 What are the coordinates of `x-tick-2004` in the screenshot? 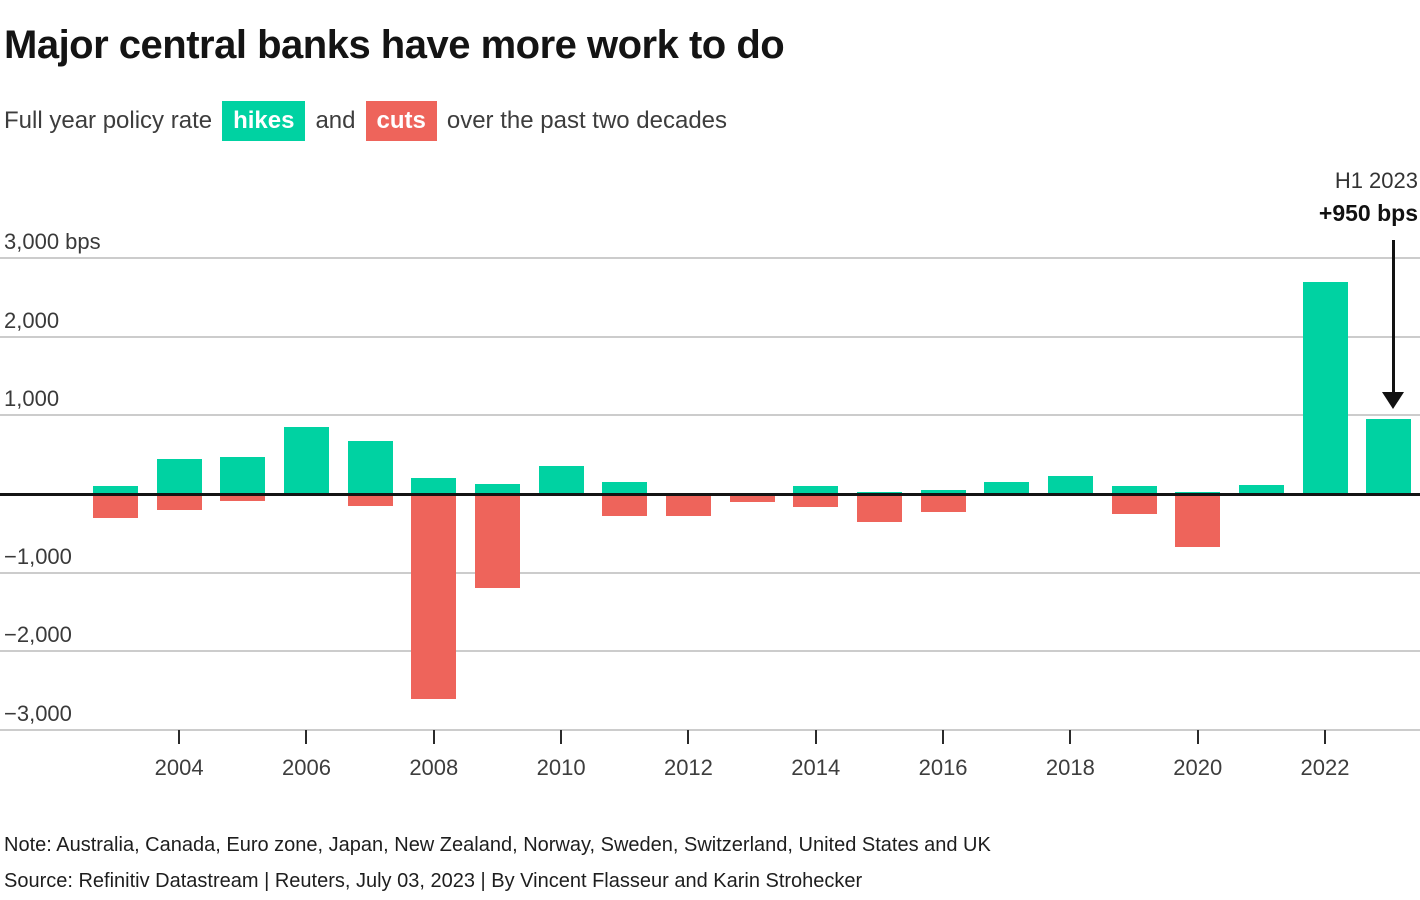 It's located at (179, 737).